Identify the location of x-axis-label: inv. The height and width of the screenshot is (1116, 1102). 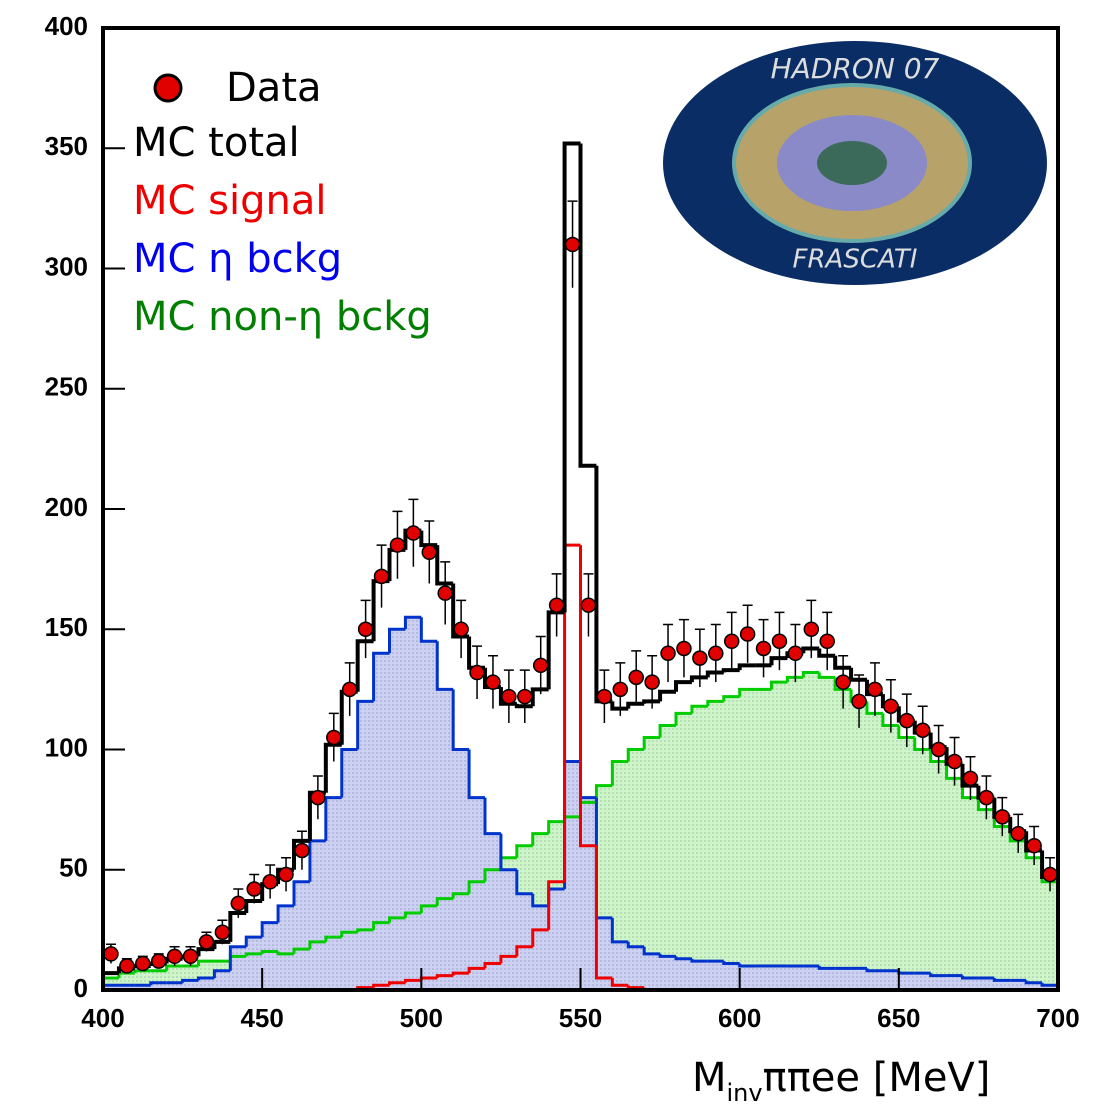
(745, 1093).